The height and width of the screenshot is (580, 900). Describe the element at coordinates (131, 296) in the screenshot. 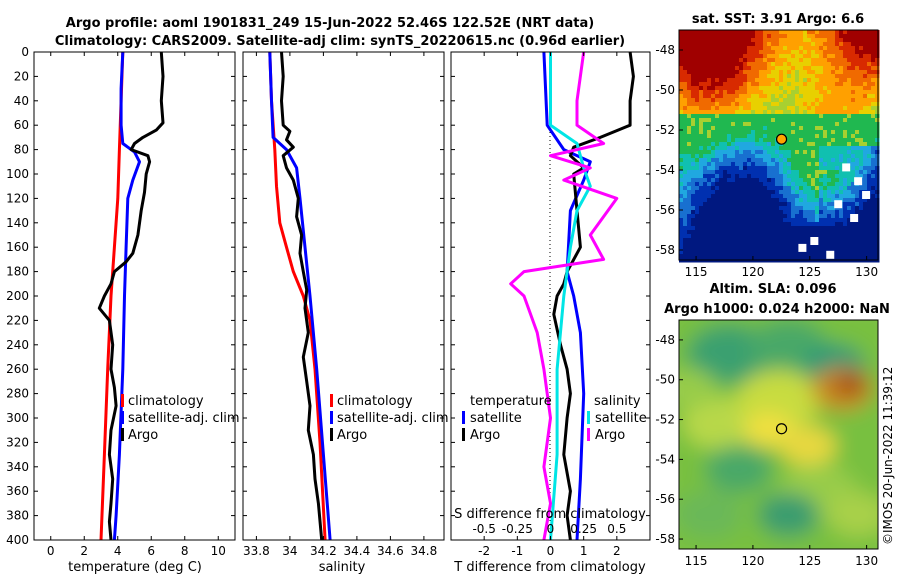

I see `series-line-argo` at that location.